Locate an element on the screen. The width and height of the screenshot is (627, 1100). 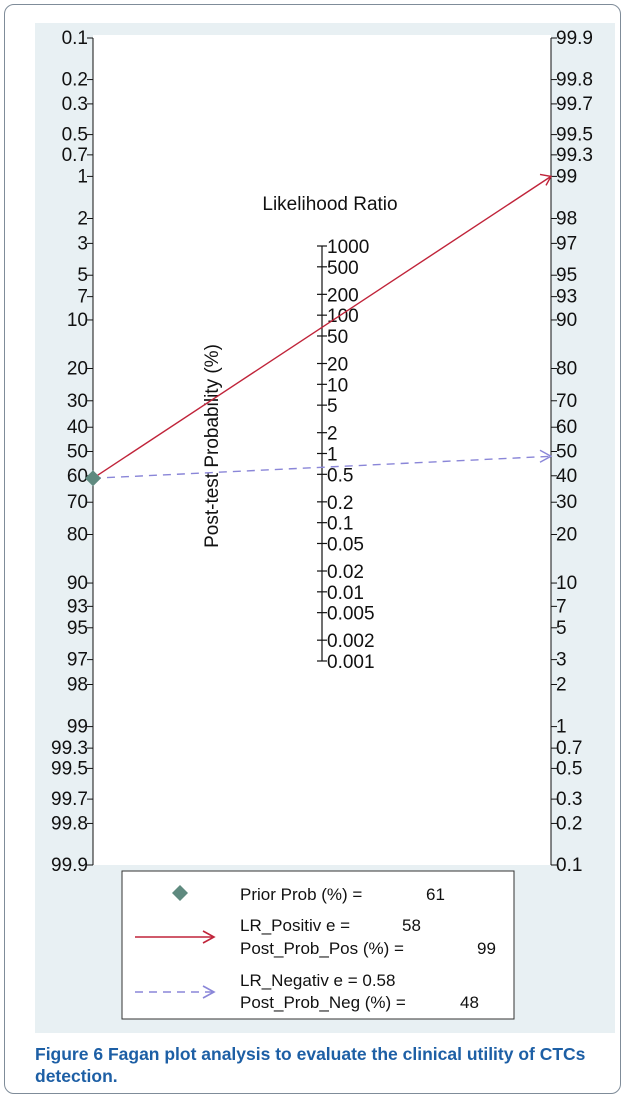
legend-pos-value1: 58 is located at coordinates (411, 925).